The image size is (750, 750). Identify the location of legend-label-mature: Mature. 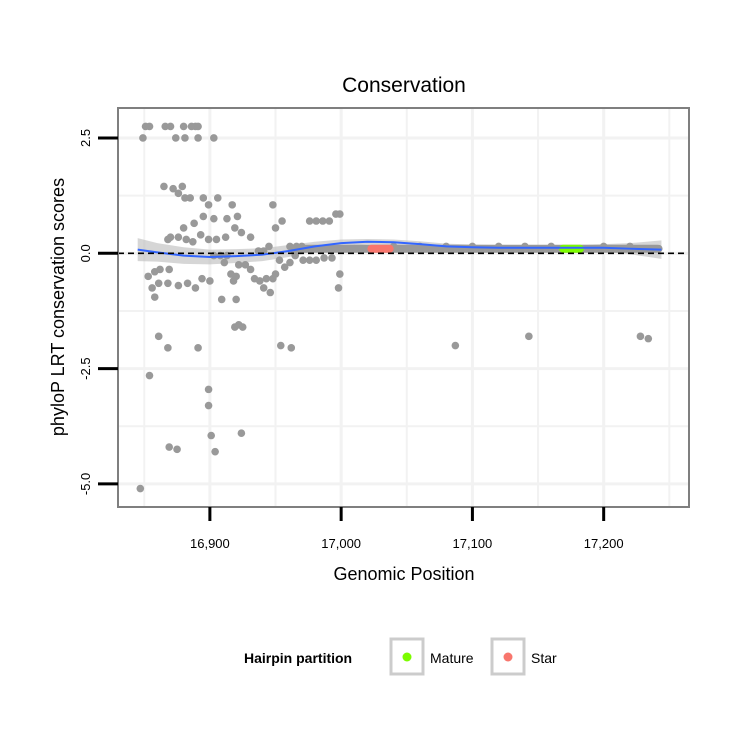
(452, 658).